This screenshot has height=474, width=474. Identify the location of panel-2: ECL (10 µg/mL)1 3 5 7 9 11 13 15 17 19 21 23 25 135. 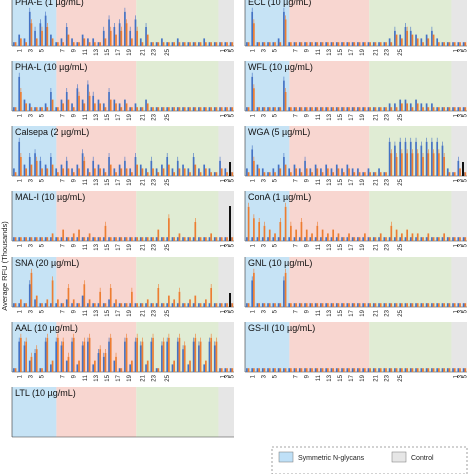
(356, 28).